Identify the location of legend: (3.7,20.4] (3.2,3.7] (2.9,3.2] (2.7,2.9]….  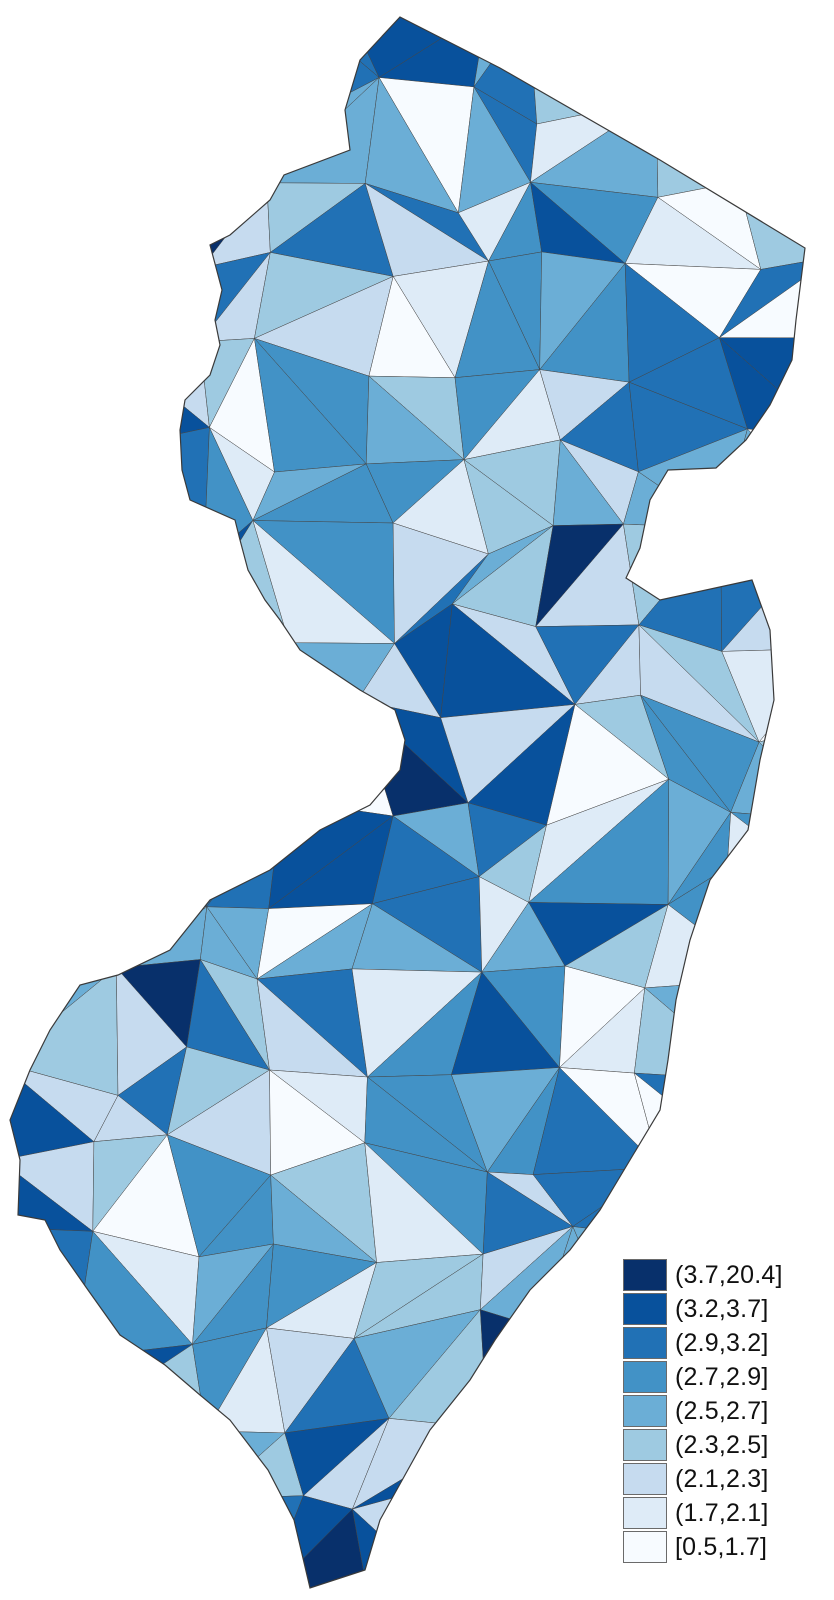
(723, 1411).